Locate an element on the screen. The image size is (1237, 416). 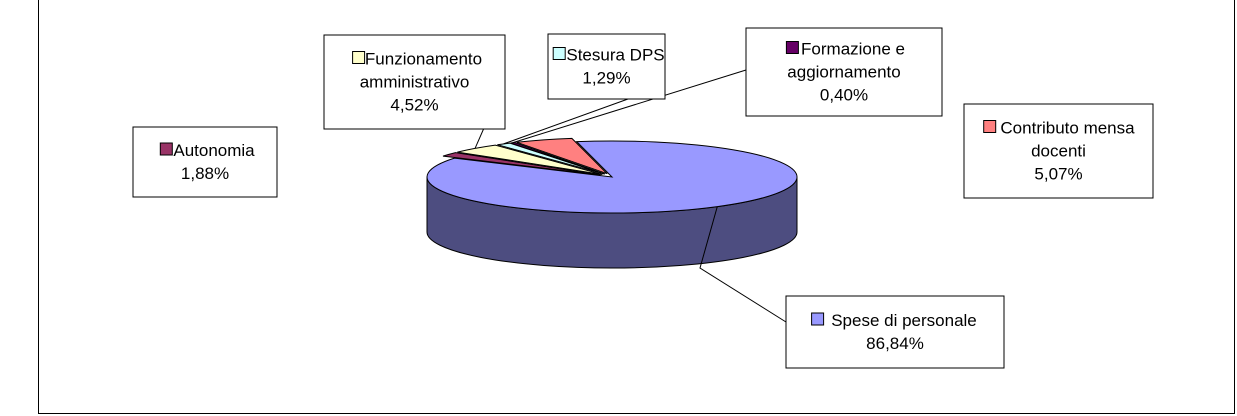
data-label-value: 0,40% is located at coordinates (844, 95).